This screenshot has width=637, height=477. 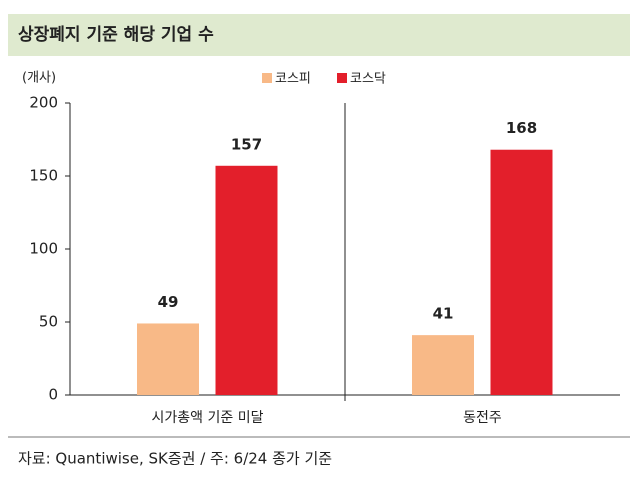 I want to click on y-tick-label: 0, so click(x=53, y=395).